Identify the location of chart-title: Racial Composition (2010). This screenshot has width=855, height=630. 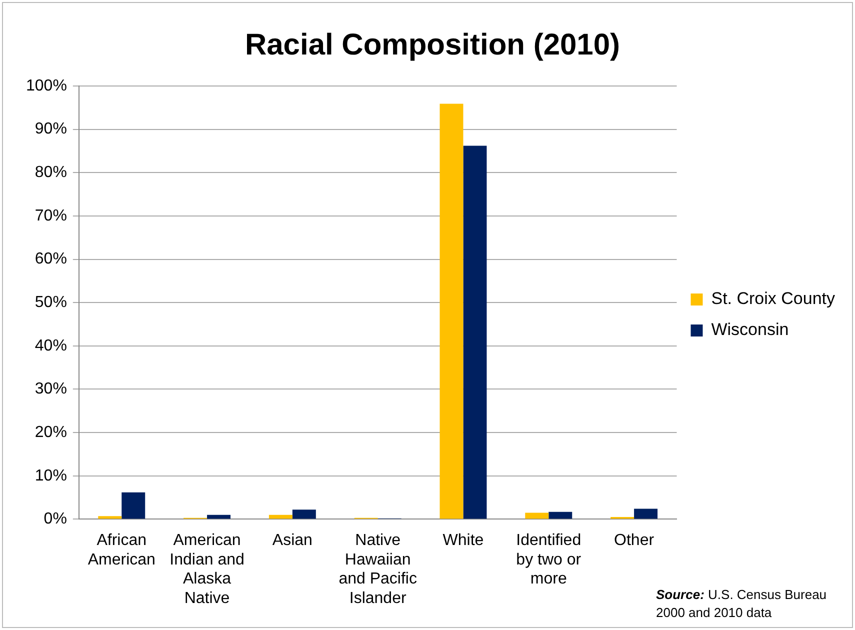
(432, 45).